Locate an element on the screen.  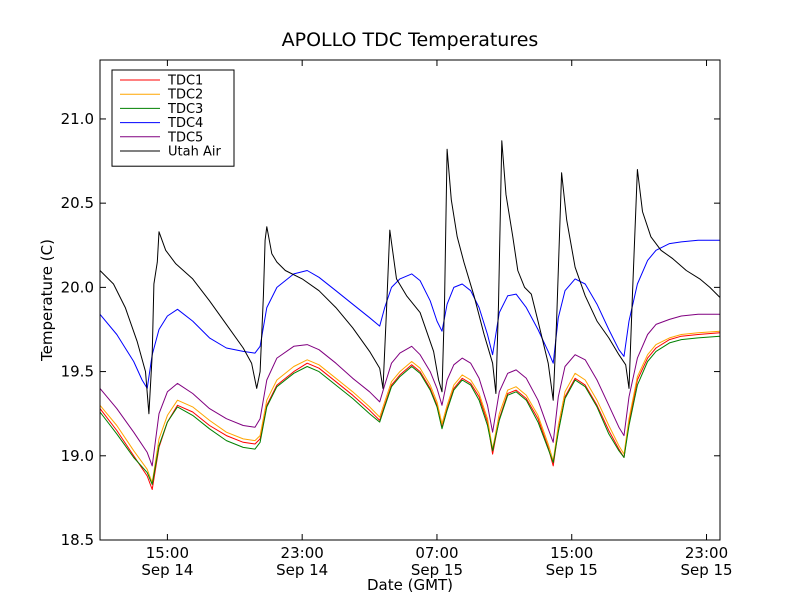
legend-box is located at coordinates (173, 118).